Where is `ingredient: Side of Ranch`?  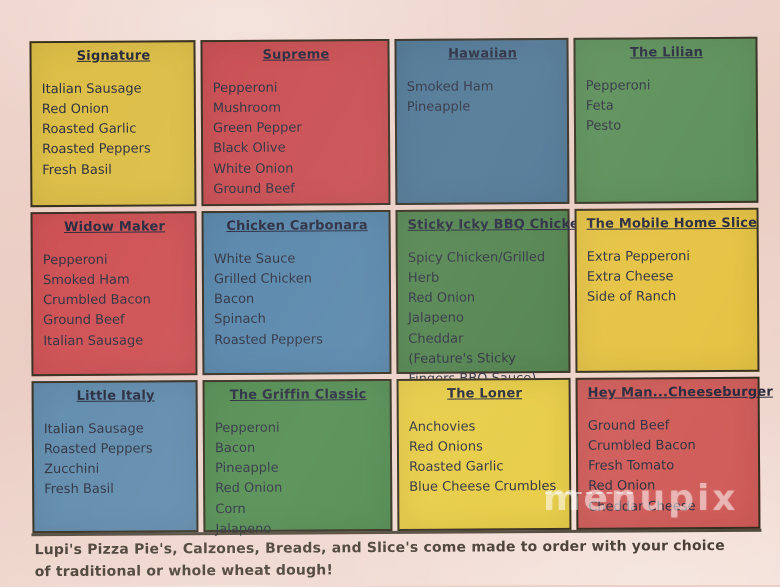
ingredient: Side of Ranch is located at coordinates (631, 297).